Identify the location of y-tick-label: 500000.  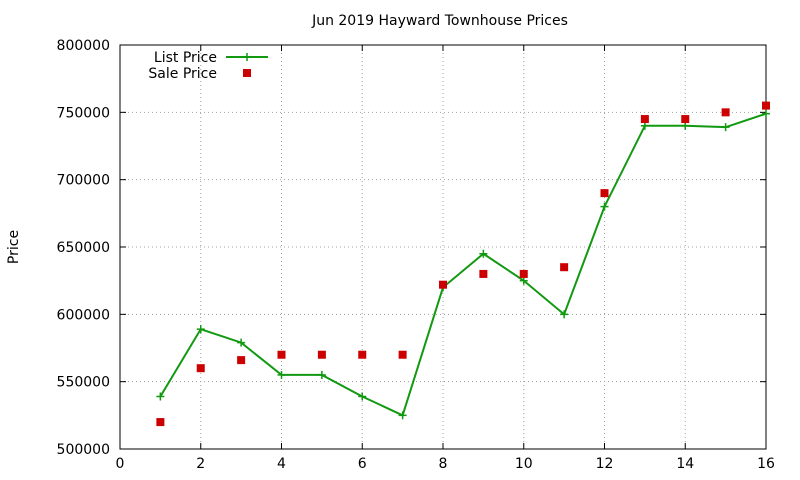
(83, 450).